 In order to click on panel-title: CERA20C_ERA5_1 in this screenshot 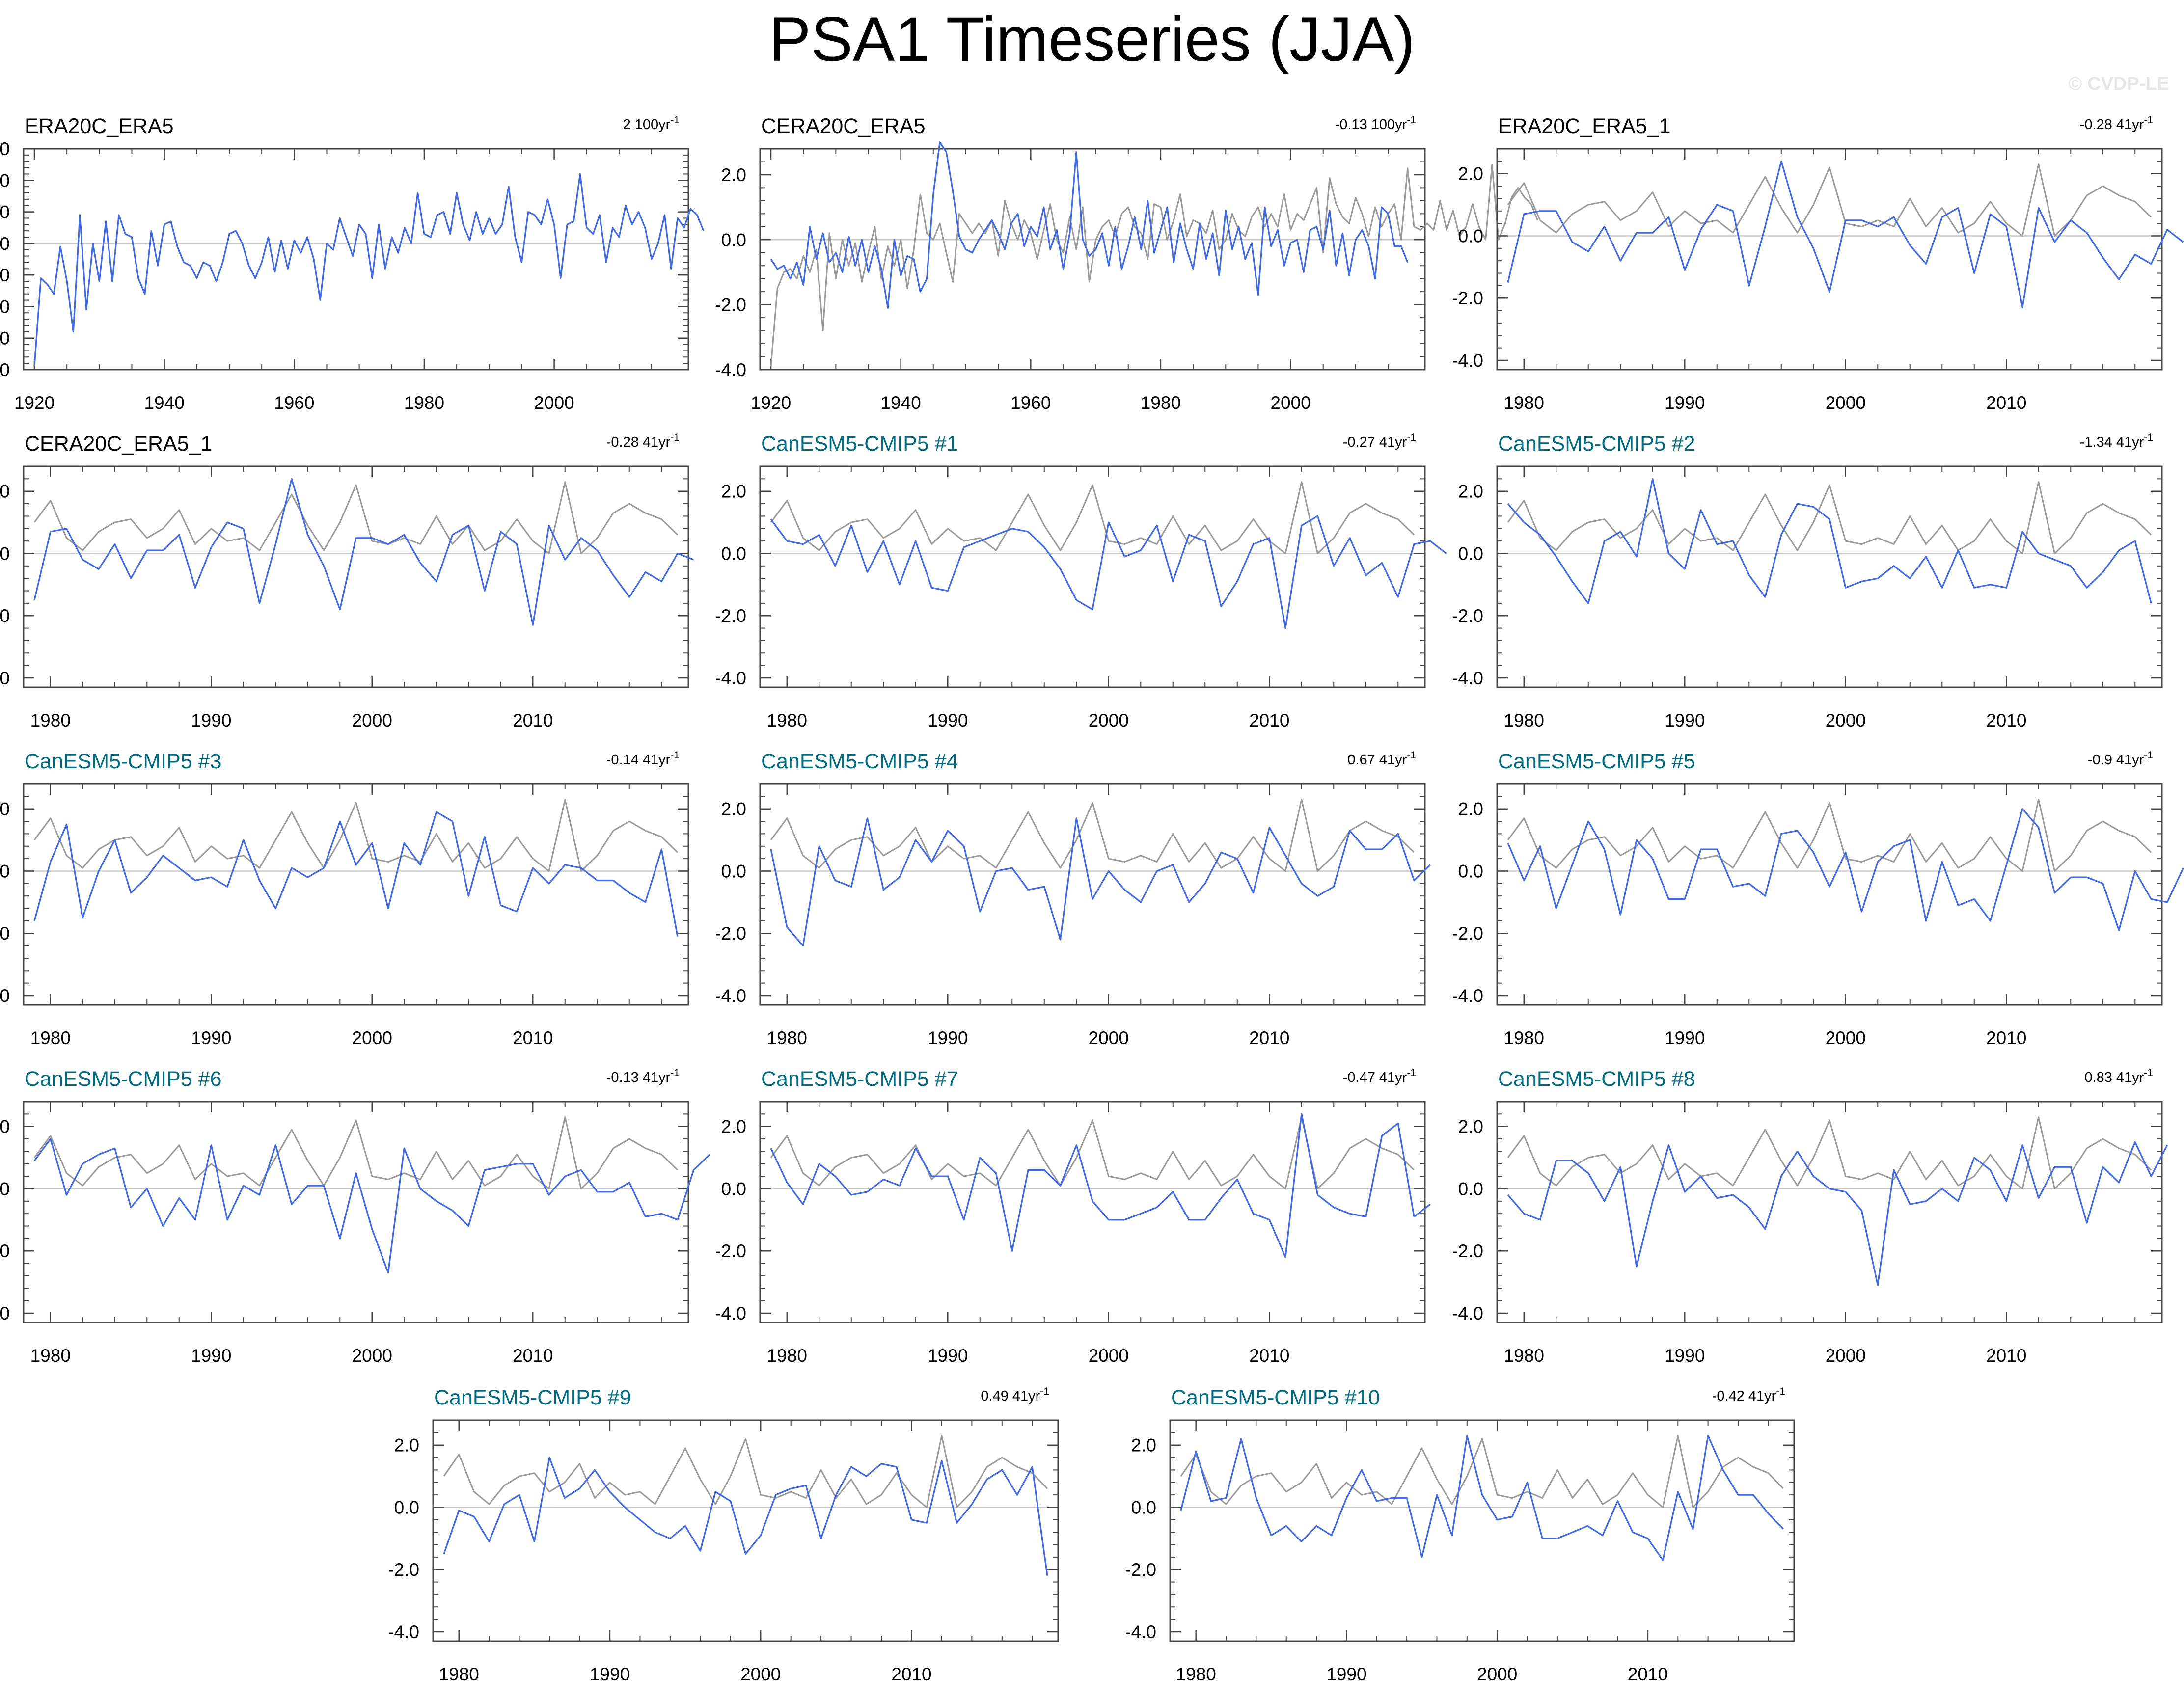, I will do `click(118, 444)`.